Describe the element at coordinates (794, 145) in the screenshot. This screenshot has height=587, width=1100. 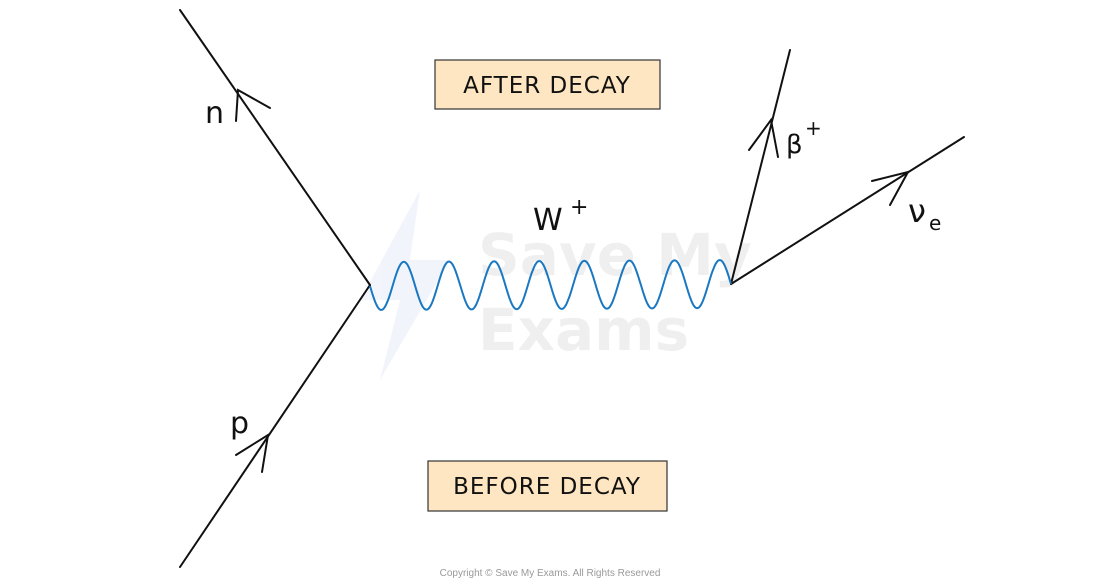
I see `positron-label: β` at that location.